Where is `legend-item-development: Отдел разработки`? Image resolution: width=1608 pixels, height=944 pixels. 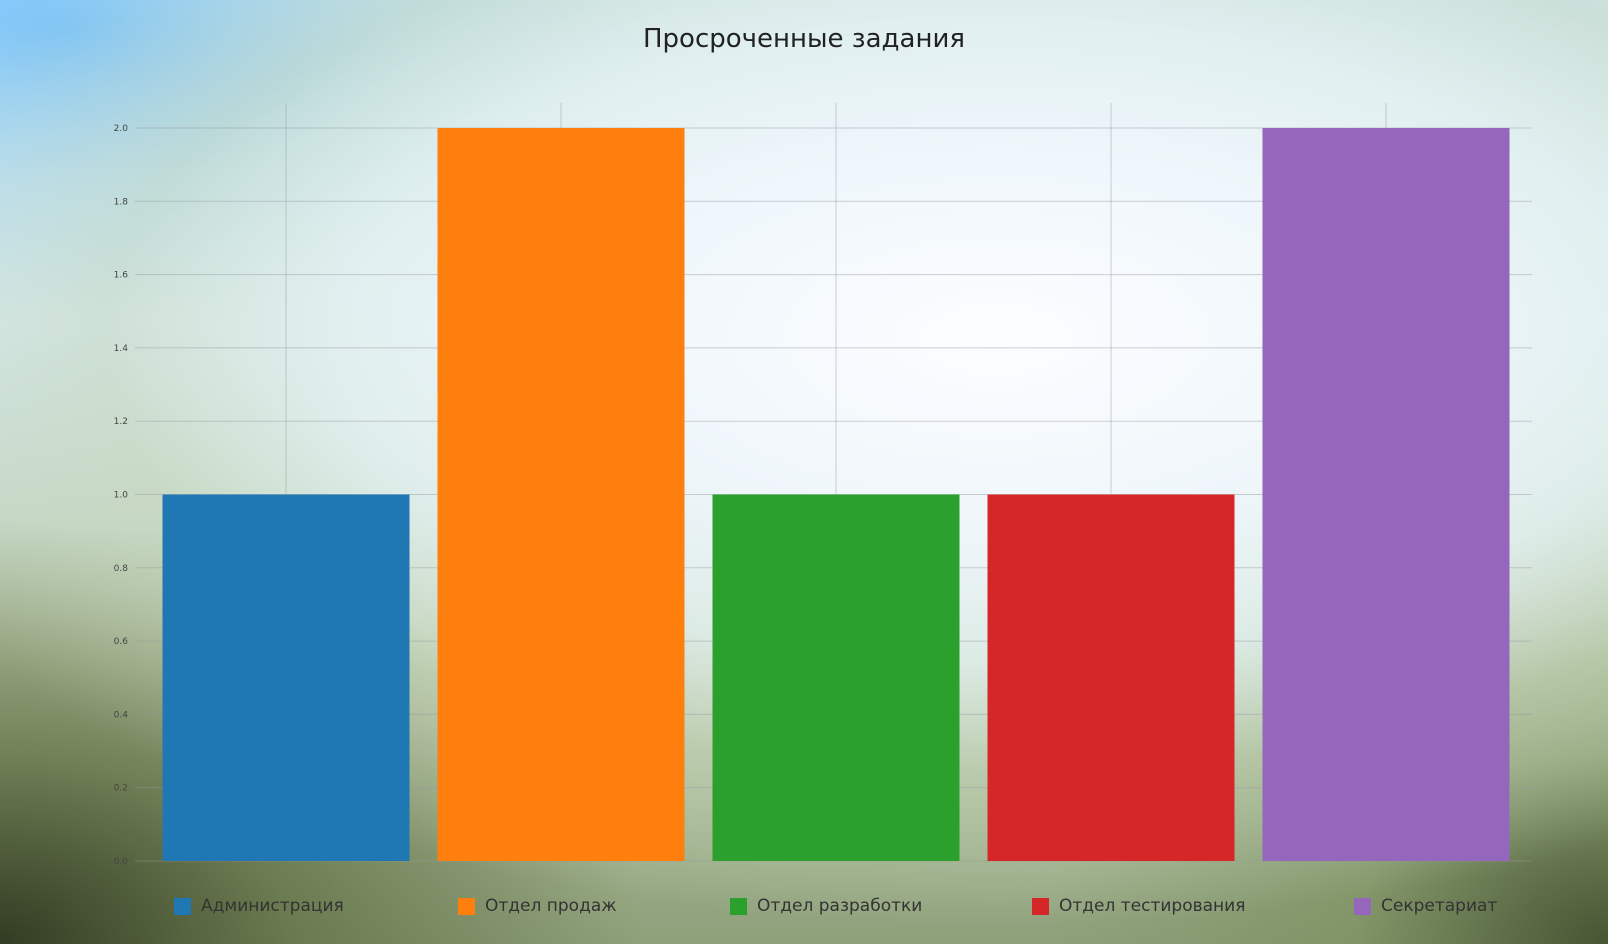 legend-item-development: Отдел разработки is located at coordinates (826, 906).